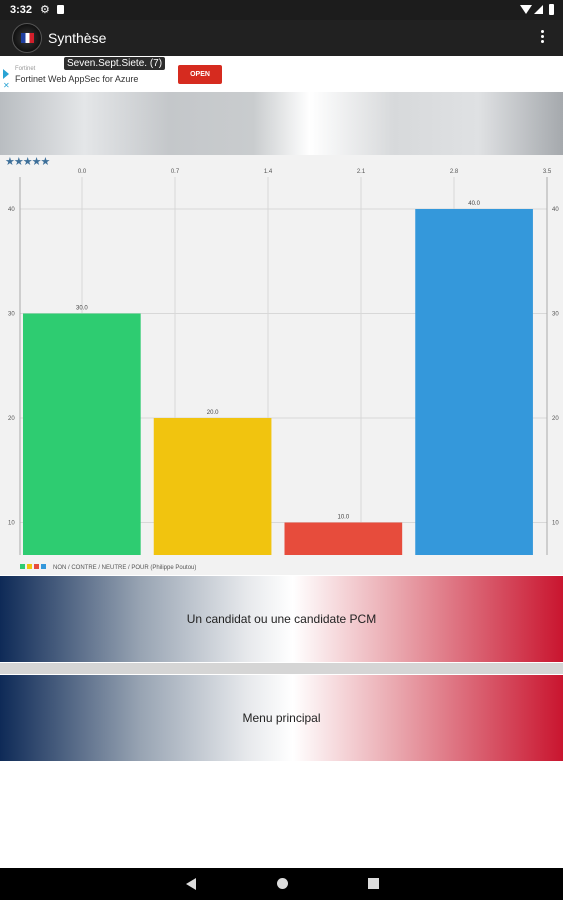  I want to click on divider, so click(281, 668).